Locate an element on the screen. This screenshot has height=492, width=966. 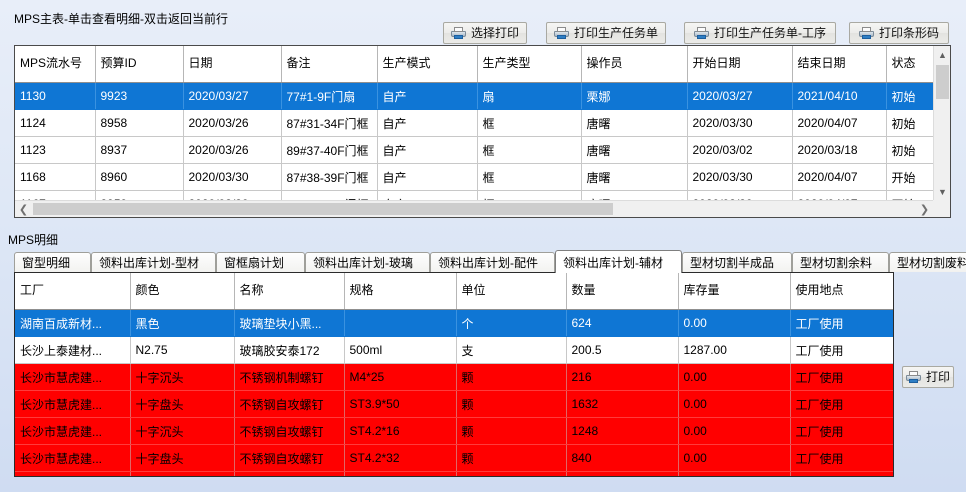
table-cell: 不锈钢机制螺钉 is located at coordinates (289, 377).